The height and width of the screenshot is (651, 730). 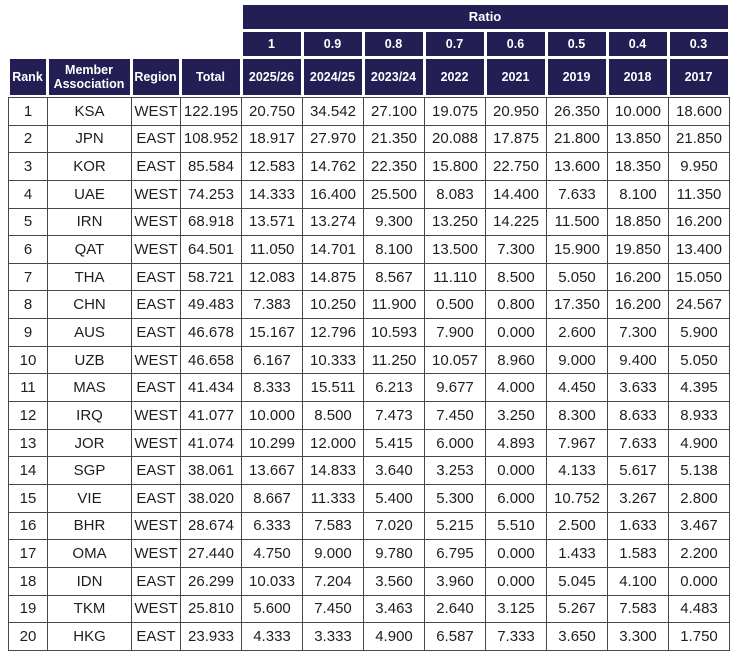 I want to click on cell-total: 46.678, so click(x=211, y=333).